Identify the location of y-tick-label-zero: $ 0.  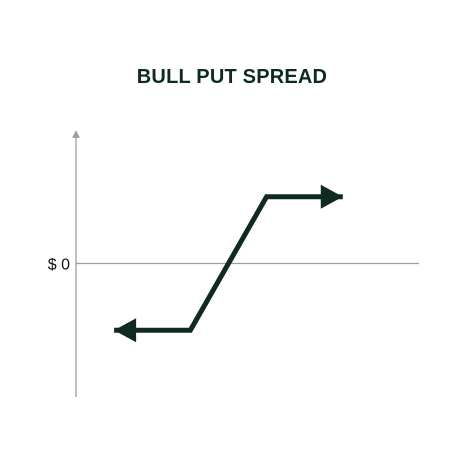
(59, 265).